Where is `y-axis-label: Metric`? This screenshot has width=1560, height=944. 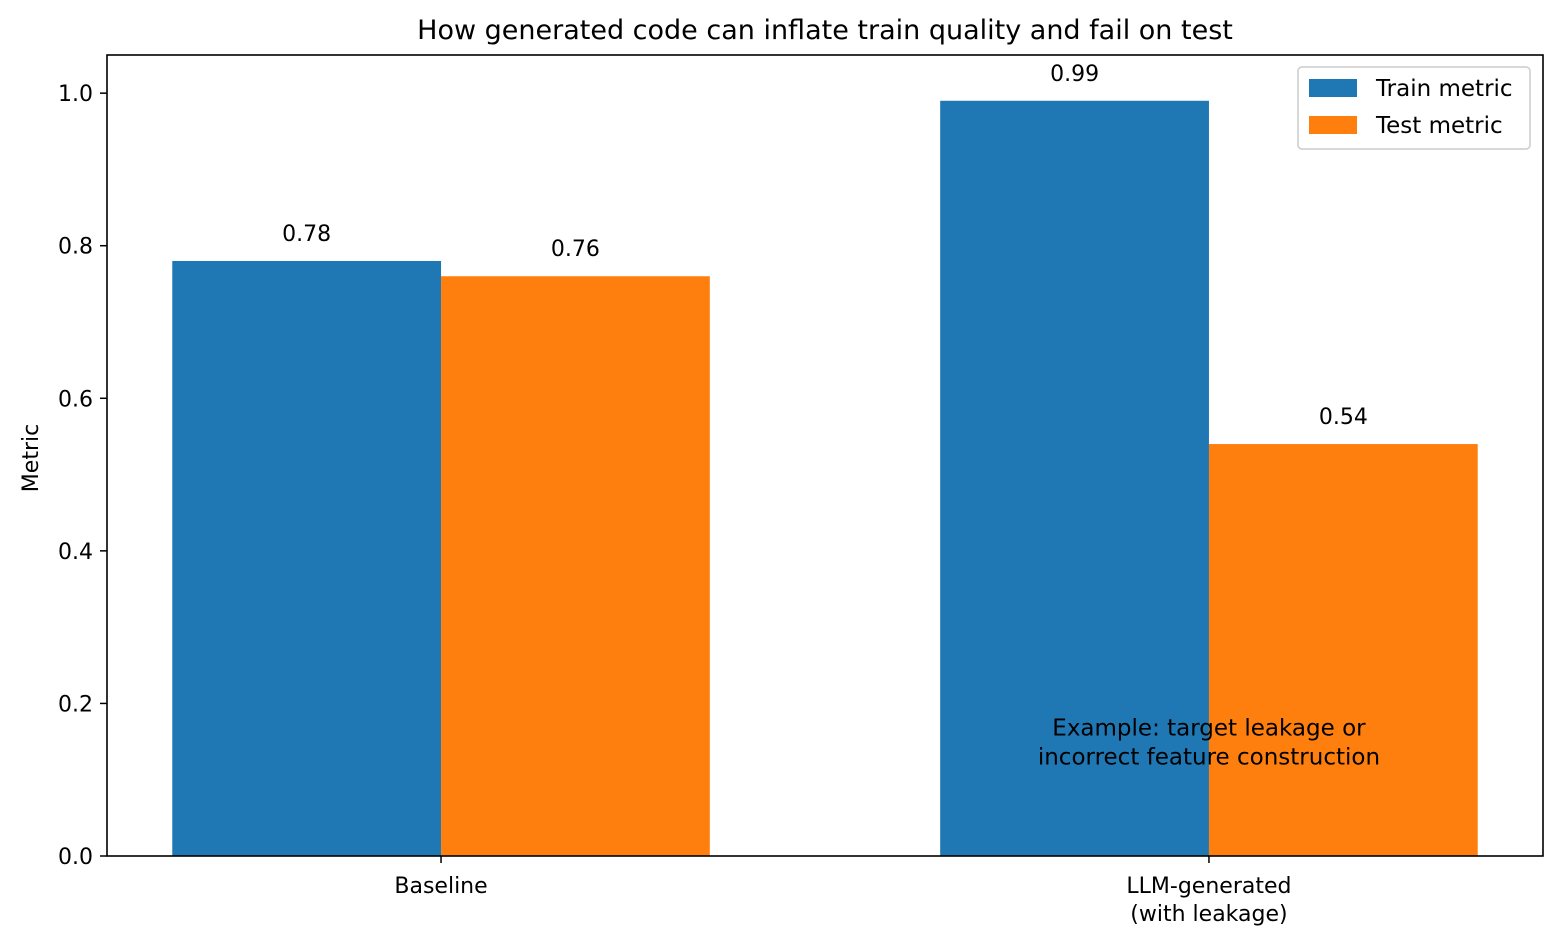 y-axis-label: Metric is located at coordinates (31, 458).